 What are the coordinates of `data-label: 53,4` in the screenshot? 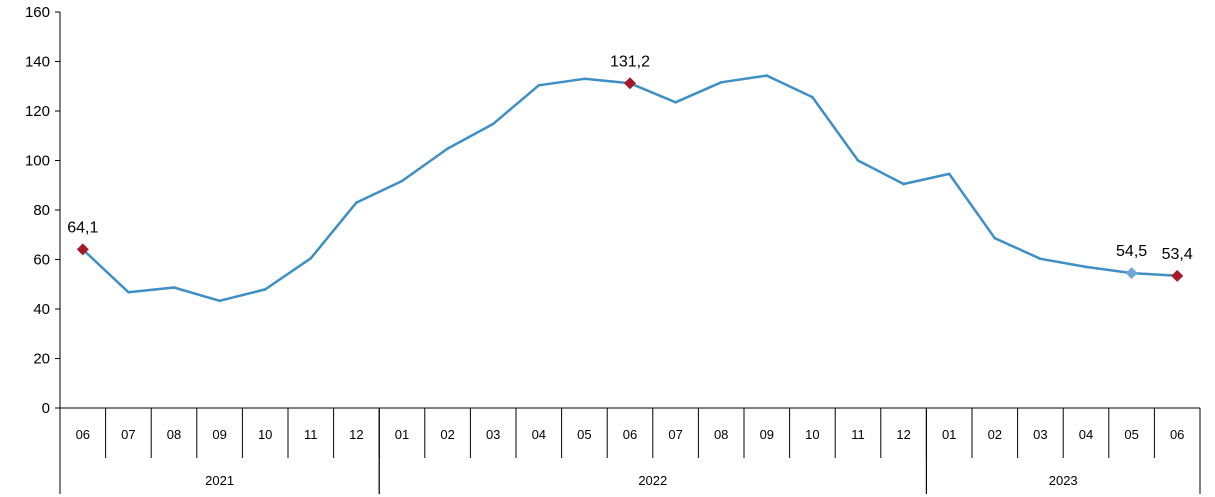 It's located at (1177, 254).